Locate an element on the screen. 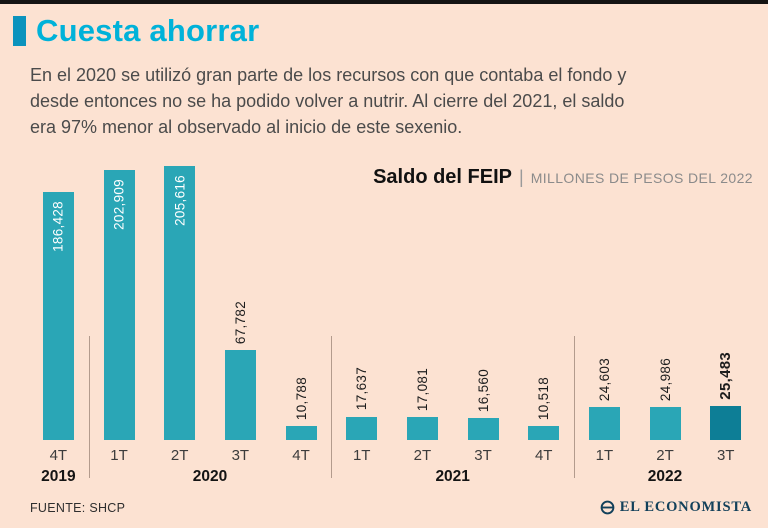 This screenshot has width=768, height=528. bar-slot: 17,081 is located at coordinates (422, 303).